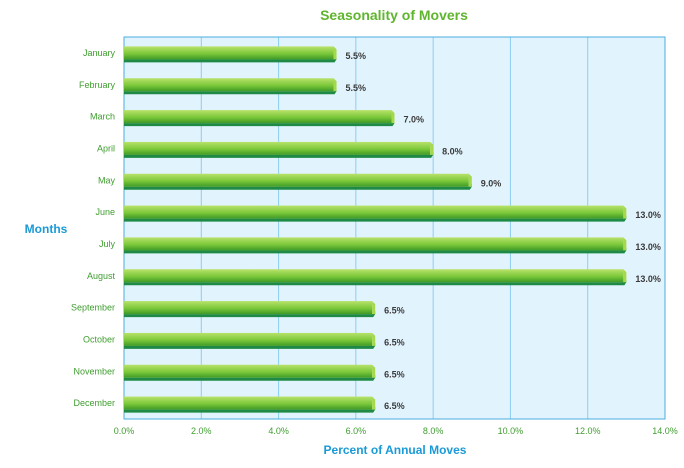 The height and width of the screenshot is (468, 684). What do you see at coordinates (99, 339) in the screenshot?
I see `category-label: October` at bounding box center [99, 339].